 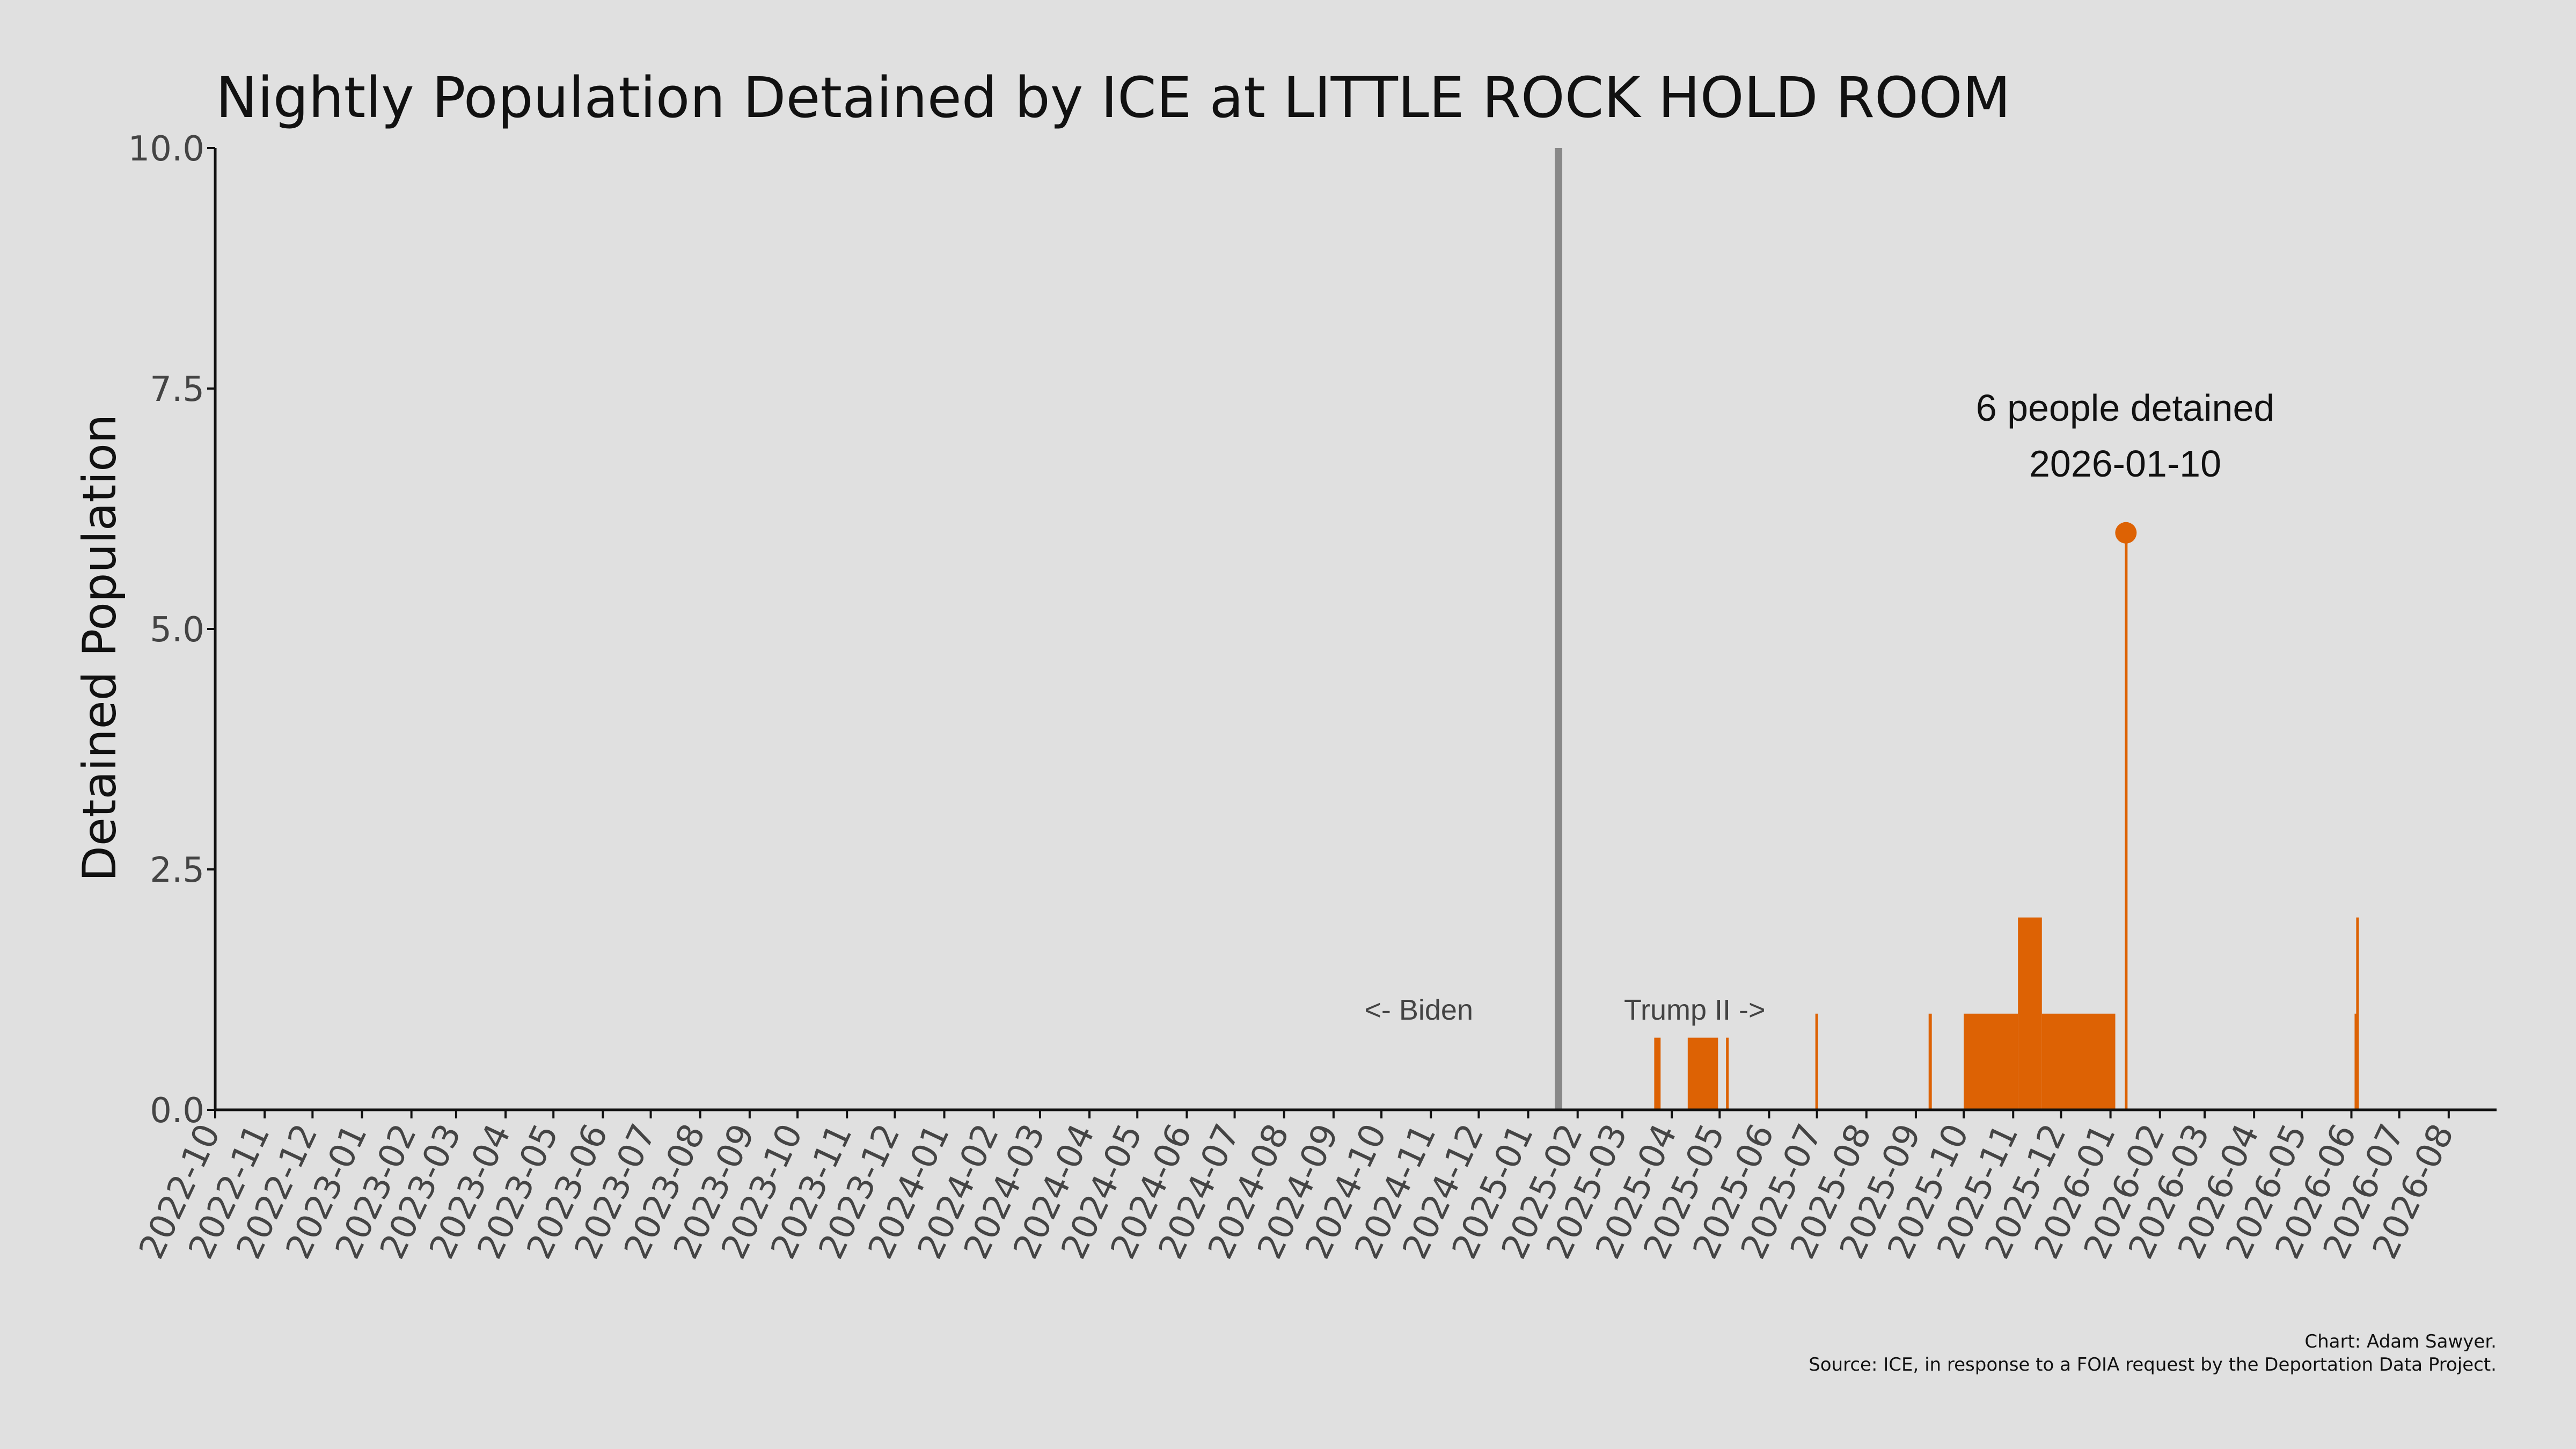 What do you see at coordinates (166, 149) in the screenshot?
I see `y-tick-label: 10.0` at bounding box center [166, 149].